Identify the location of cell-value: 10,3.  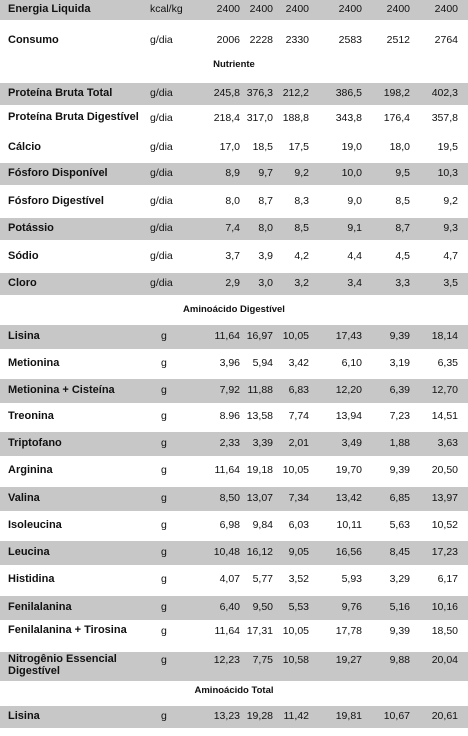
(447, 173).